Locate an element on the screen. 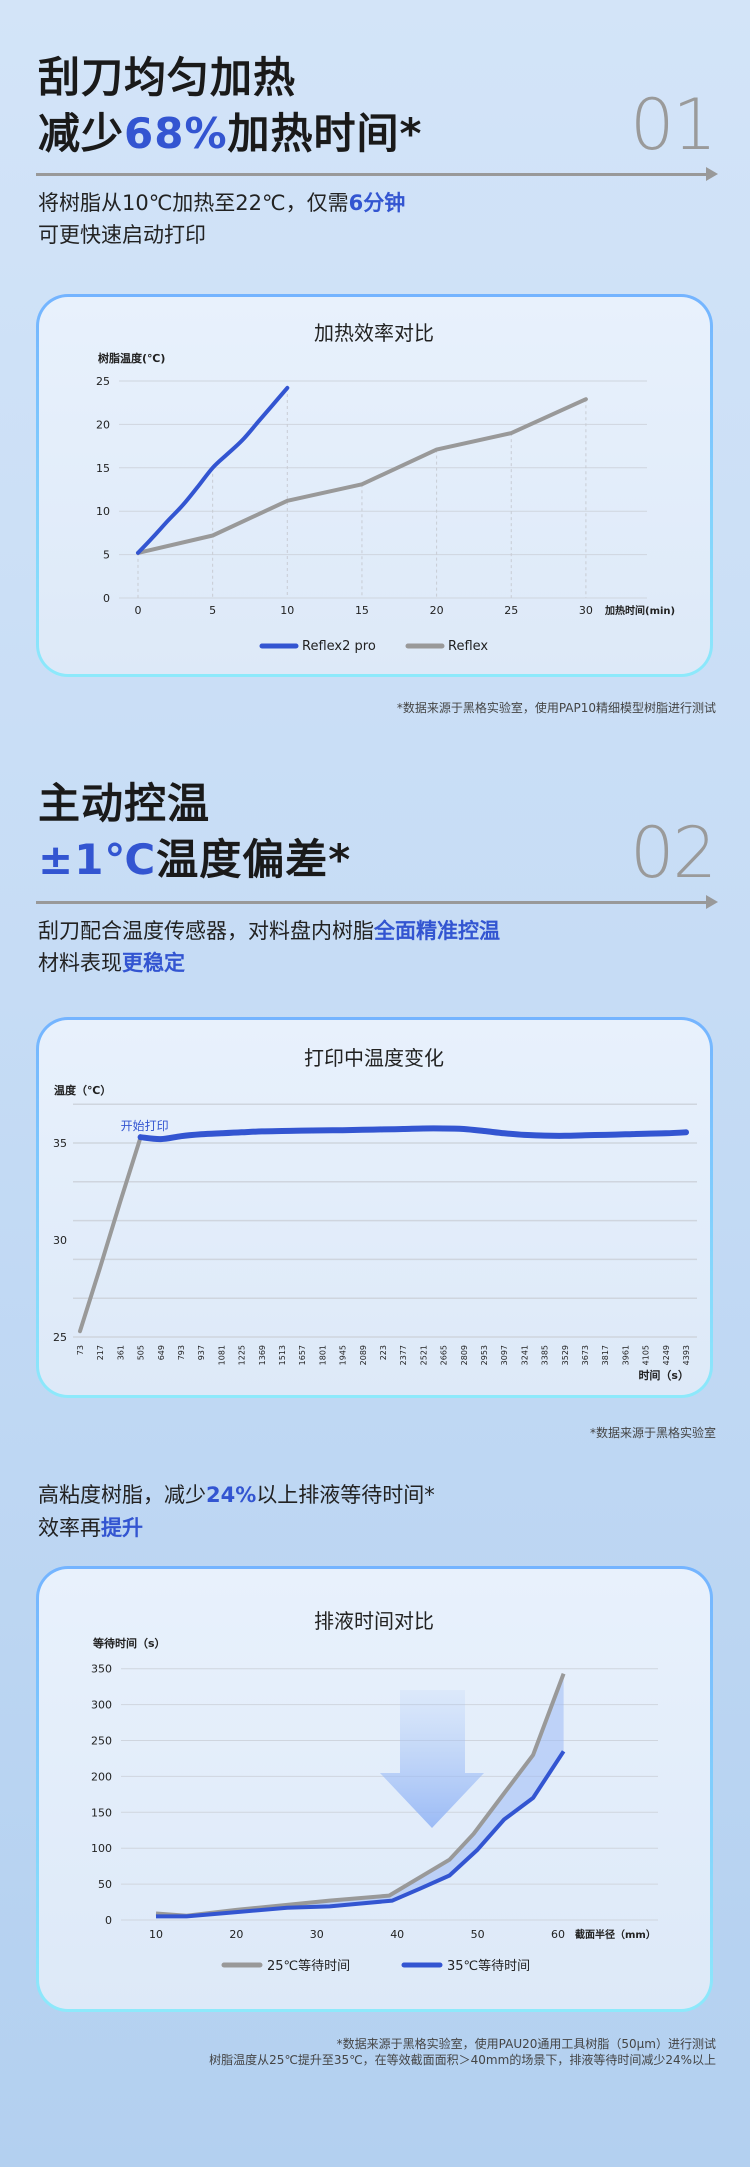 This screenshot has width=750, height=2167. x-tick-label: 217 is located at coordinates (100, 1352).